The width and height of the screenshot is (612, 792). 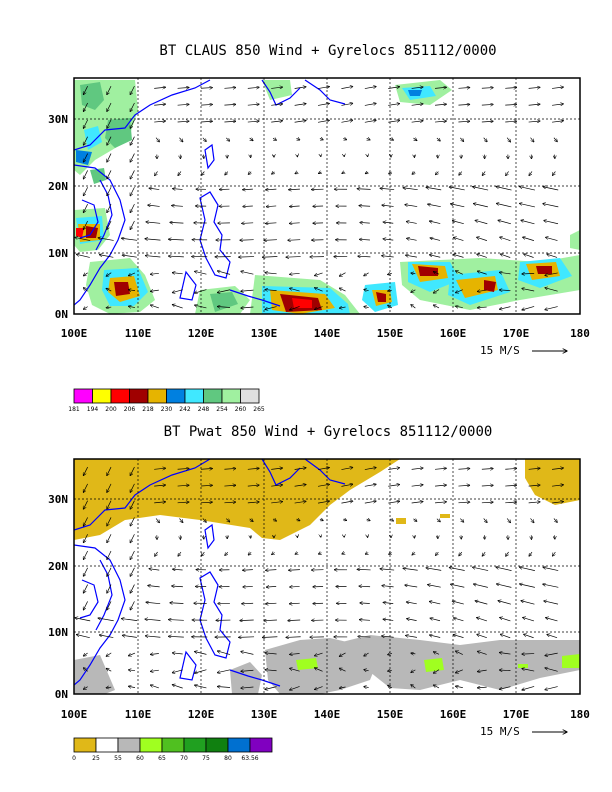 What do you see at coordinates (523, 350) in the screenshot?
I see `reference-vector-top: 15 M/S` at bounding box center [523, 350].